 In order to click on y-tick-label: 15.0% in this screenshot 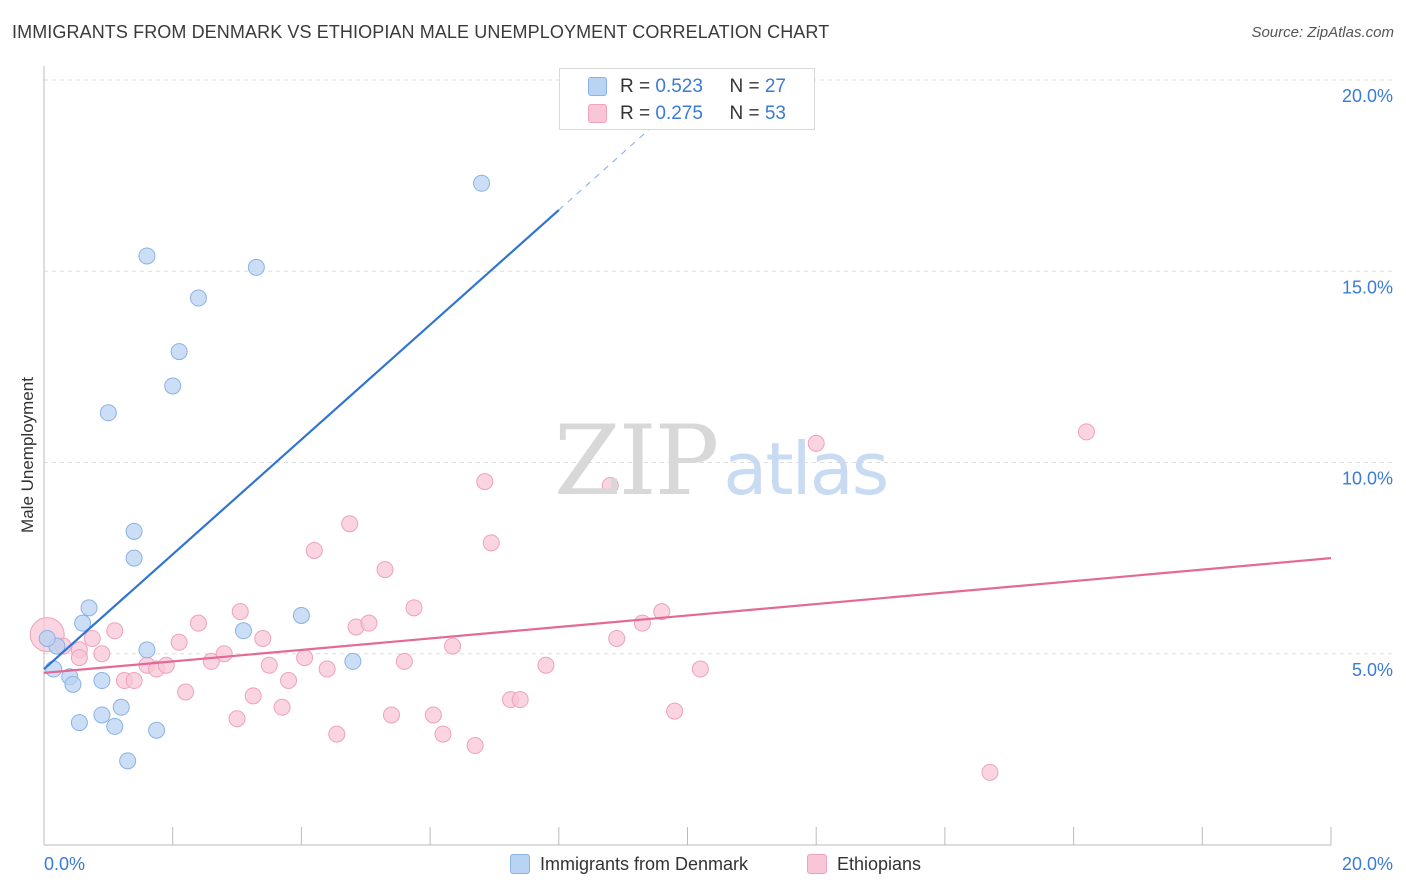, I will do `click(1367, 287)`.